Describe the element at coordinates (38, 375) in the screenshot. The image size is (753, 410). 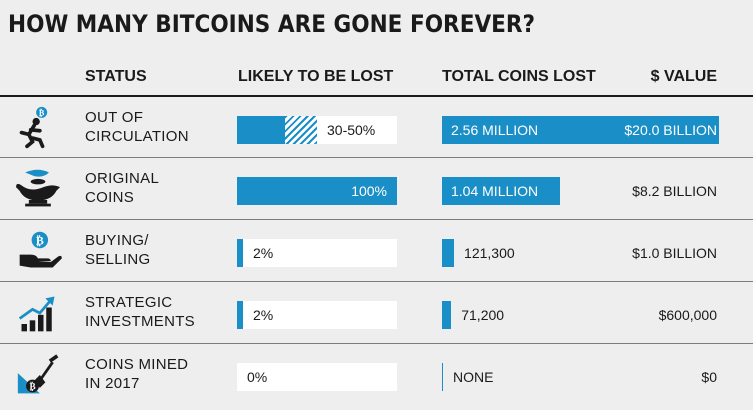
I see `shovel-bitcoin-icon: ₿` at that location.